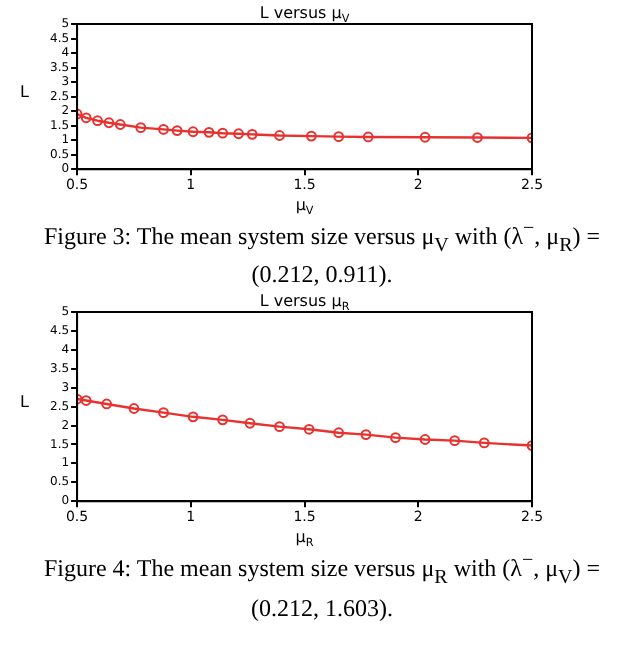  Describe the element at coordinates (322, 586) in the screenshot. I see `text: Figure 4: The mean system size versus μ$_{R}$ with (λ$^{−}$, μ$_{V}$) = (0.212, 1.603).` at that location.